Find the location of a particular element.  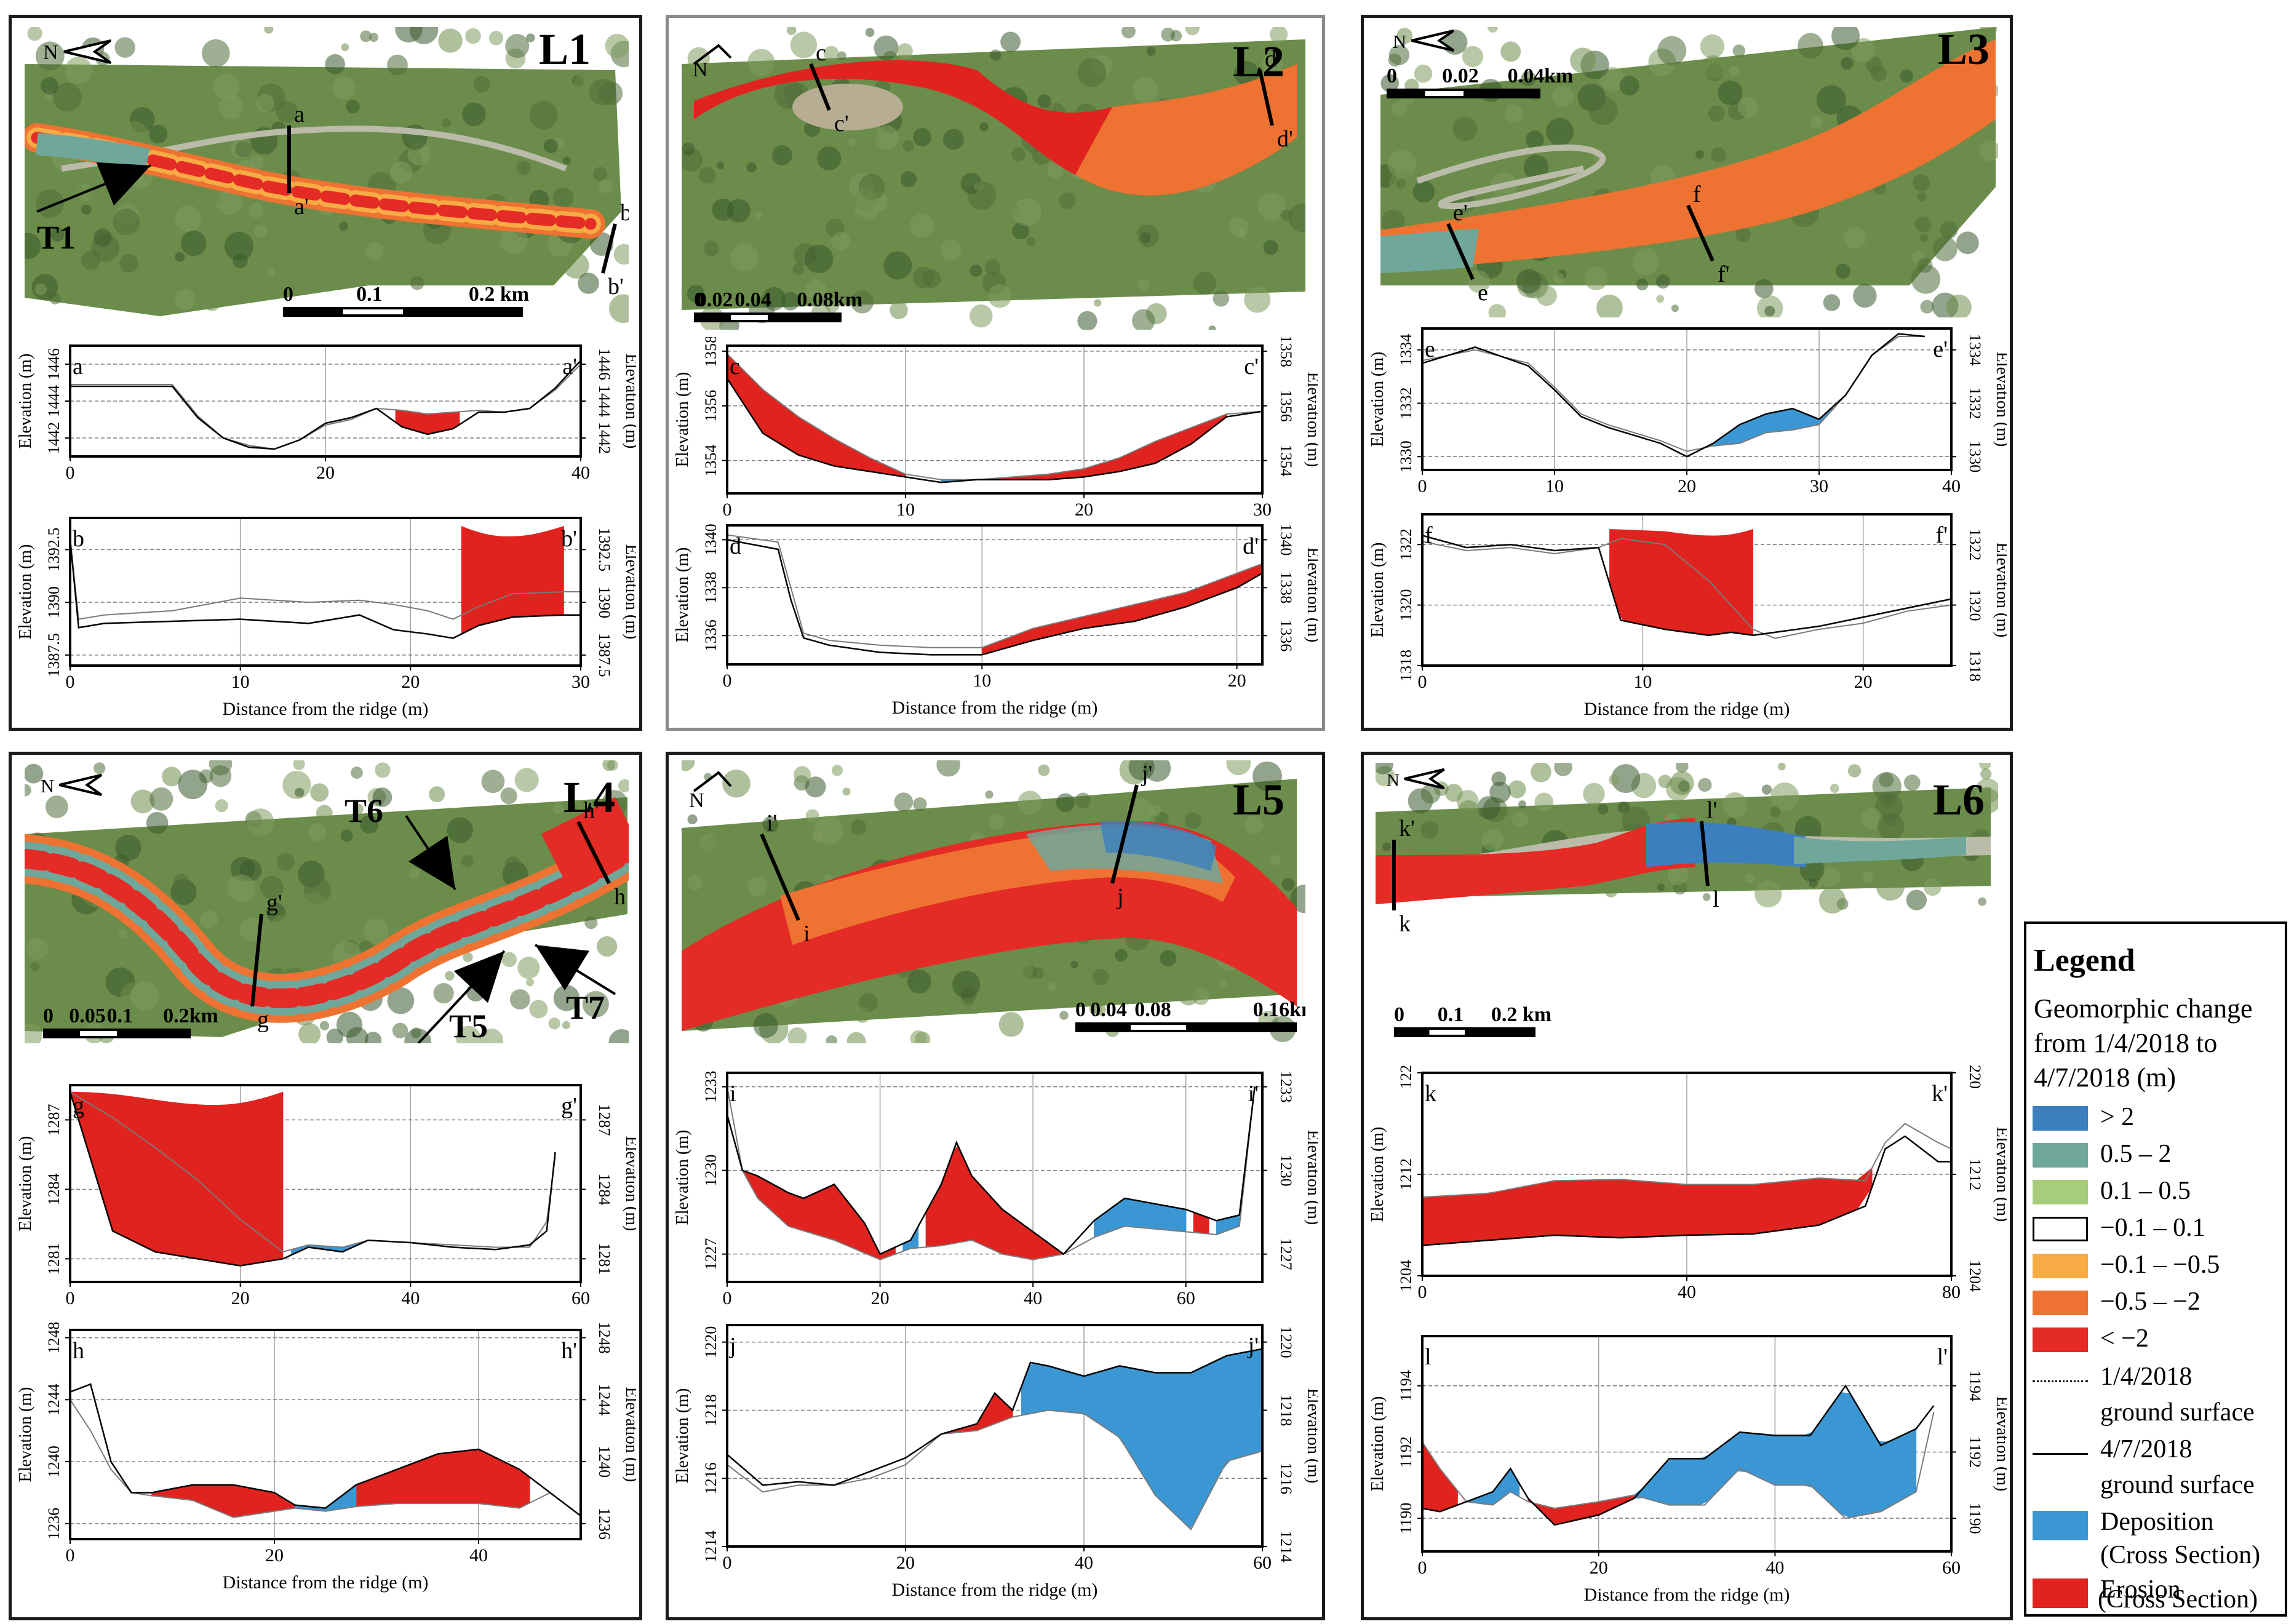

y-tick-label-right: 1190 is located at coordinates (1975, 1518).